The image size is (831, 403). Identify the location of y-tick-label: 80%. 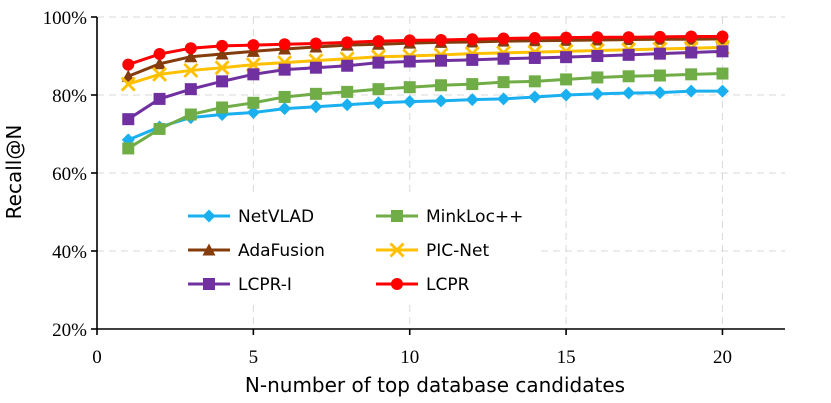
(69, 96).